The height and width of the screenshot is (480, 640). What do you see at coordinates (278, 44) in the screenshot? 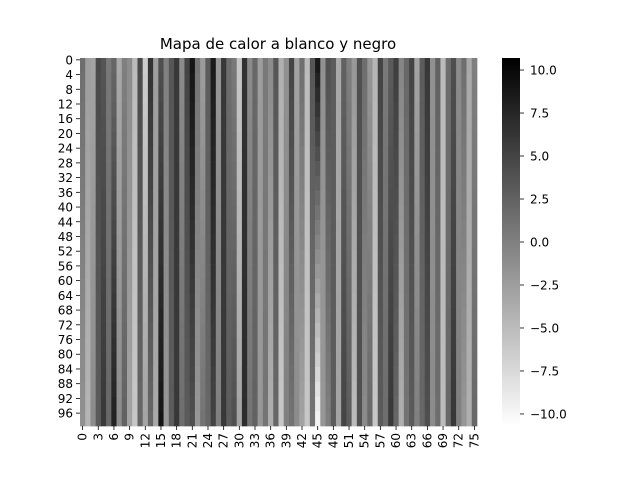
I see `chart-title: Mapa de calor a blanco y negro` at bounding box center [278, 44].